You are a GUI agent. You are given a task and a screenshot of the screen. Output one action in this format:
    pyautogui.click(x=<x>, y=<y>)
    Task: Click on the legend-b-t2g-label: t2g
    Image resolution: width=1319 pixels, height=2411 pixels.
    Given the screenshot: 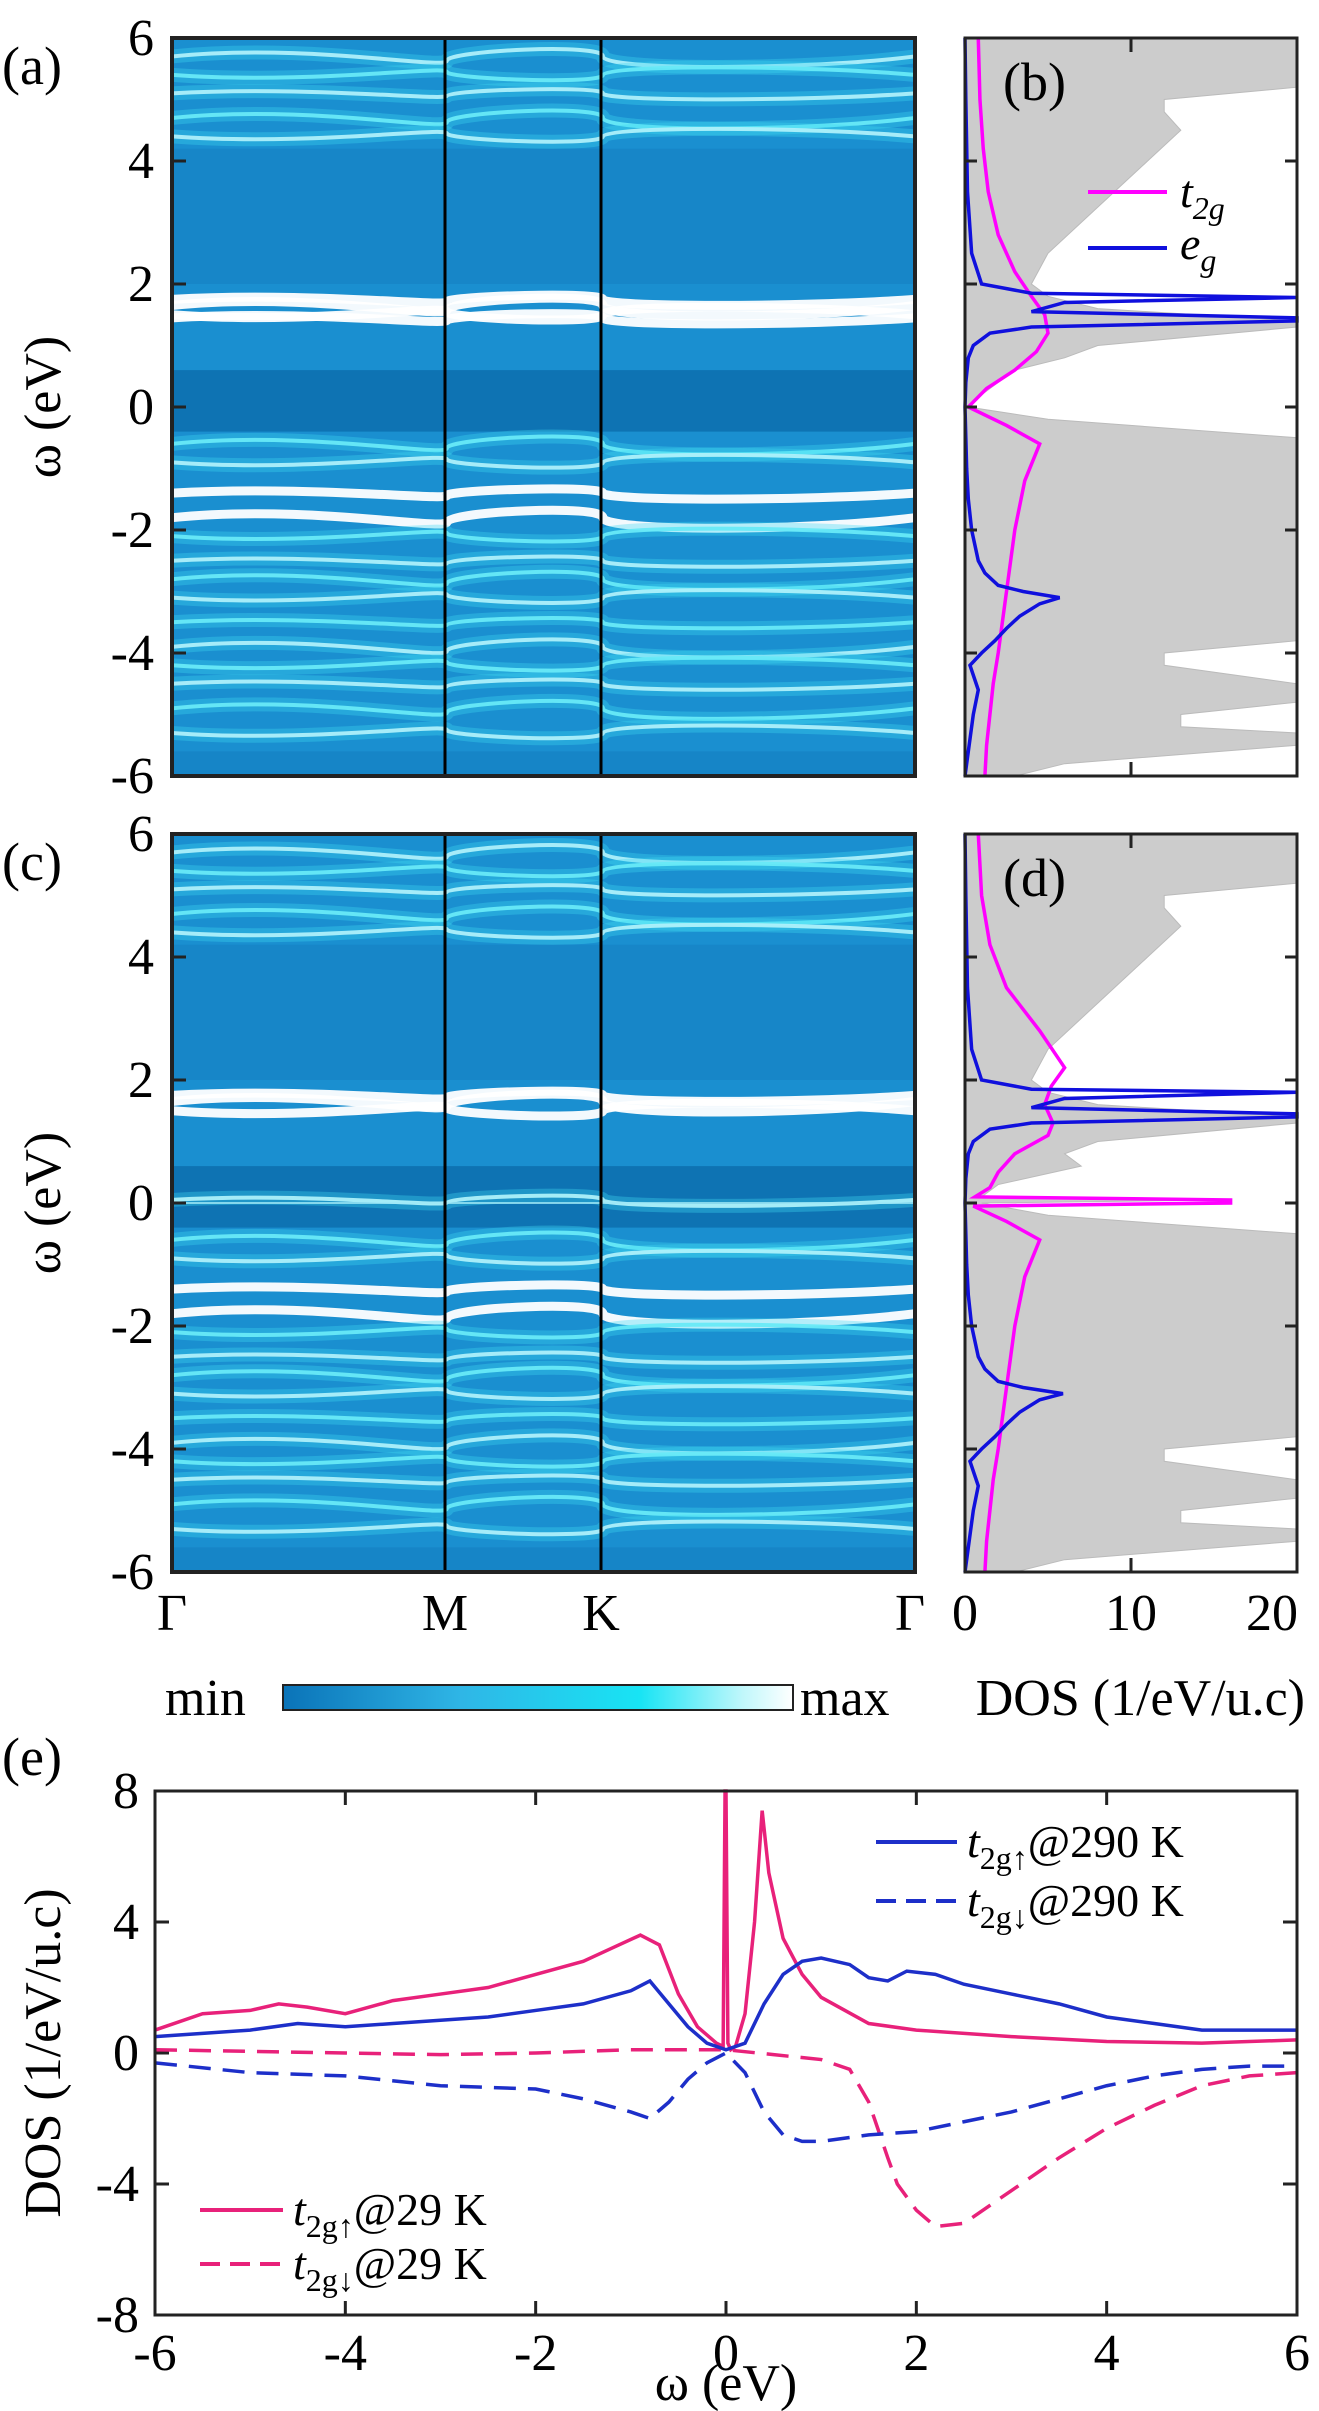 What is the action you would take?
    pyautogui.click(x=1202, y=196)
    